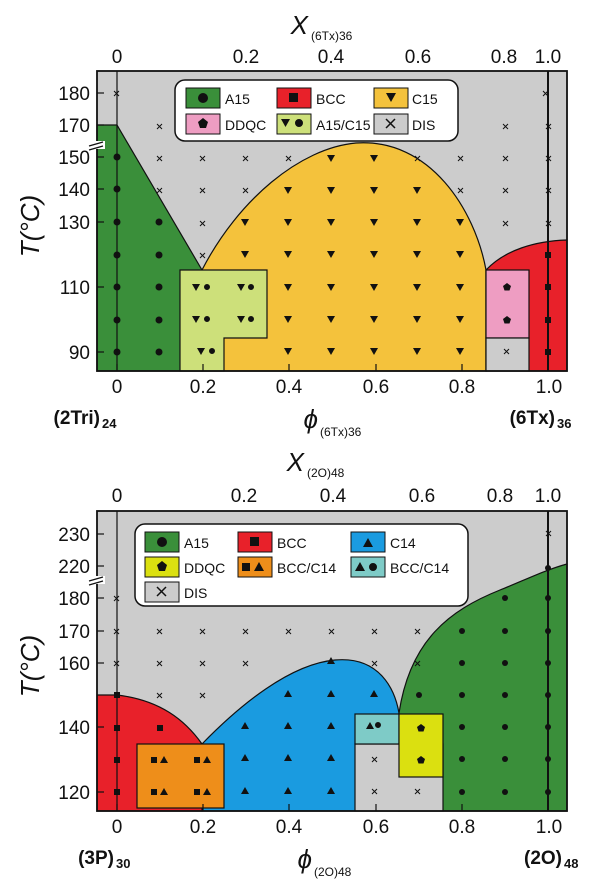 This screenshot has height=884, width=599. I want to click on p2-legend-label-ddqc: DDQC, so click(204, 568).